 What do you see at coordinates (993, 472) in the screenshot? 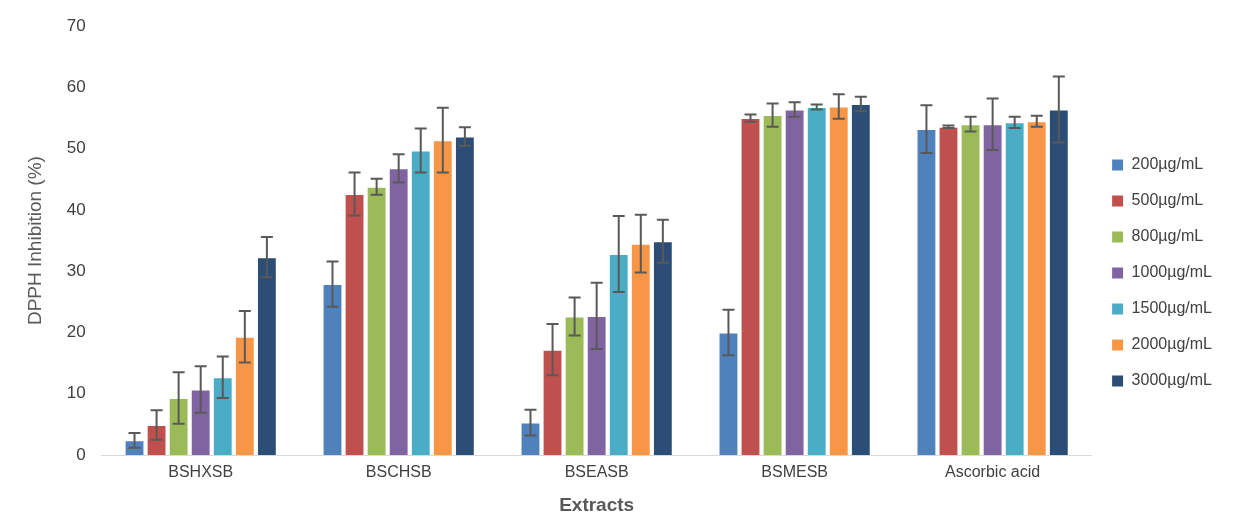
I see `x-tick-label: Ascorbic acid` at bounding box center [993, 472].